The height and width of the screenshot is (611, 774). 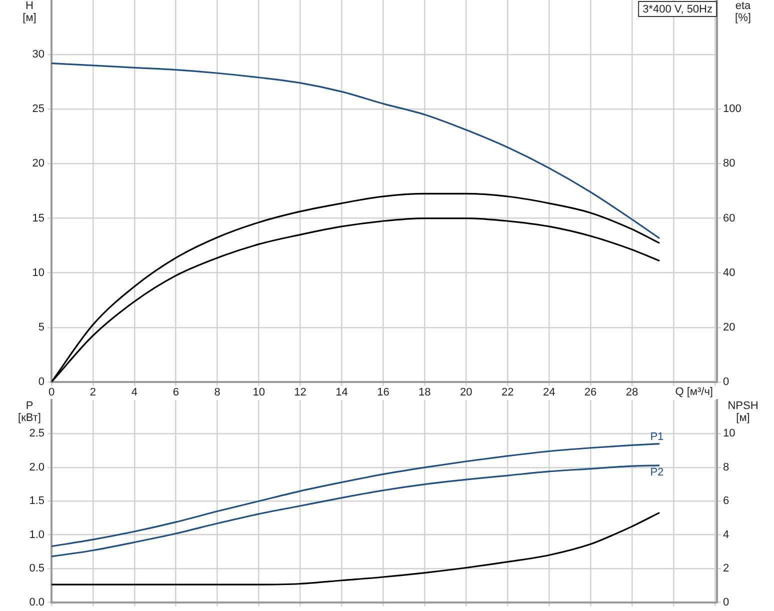 I want to click on y2-tick-label: 100, so click(x=732, y=109).